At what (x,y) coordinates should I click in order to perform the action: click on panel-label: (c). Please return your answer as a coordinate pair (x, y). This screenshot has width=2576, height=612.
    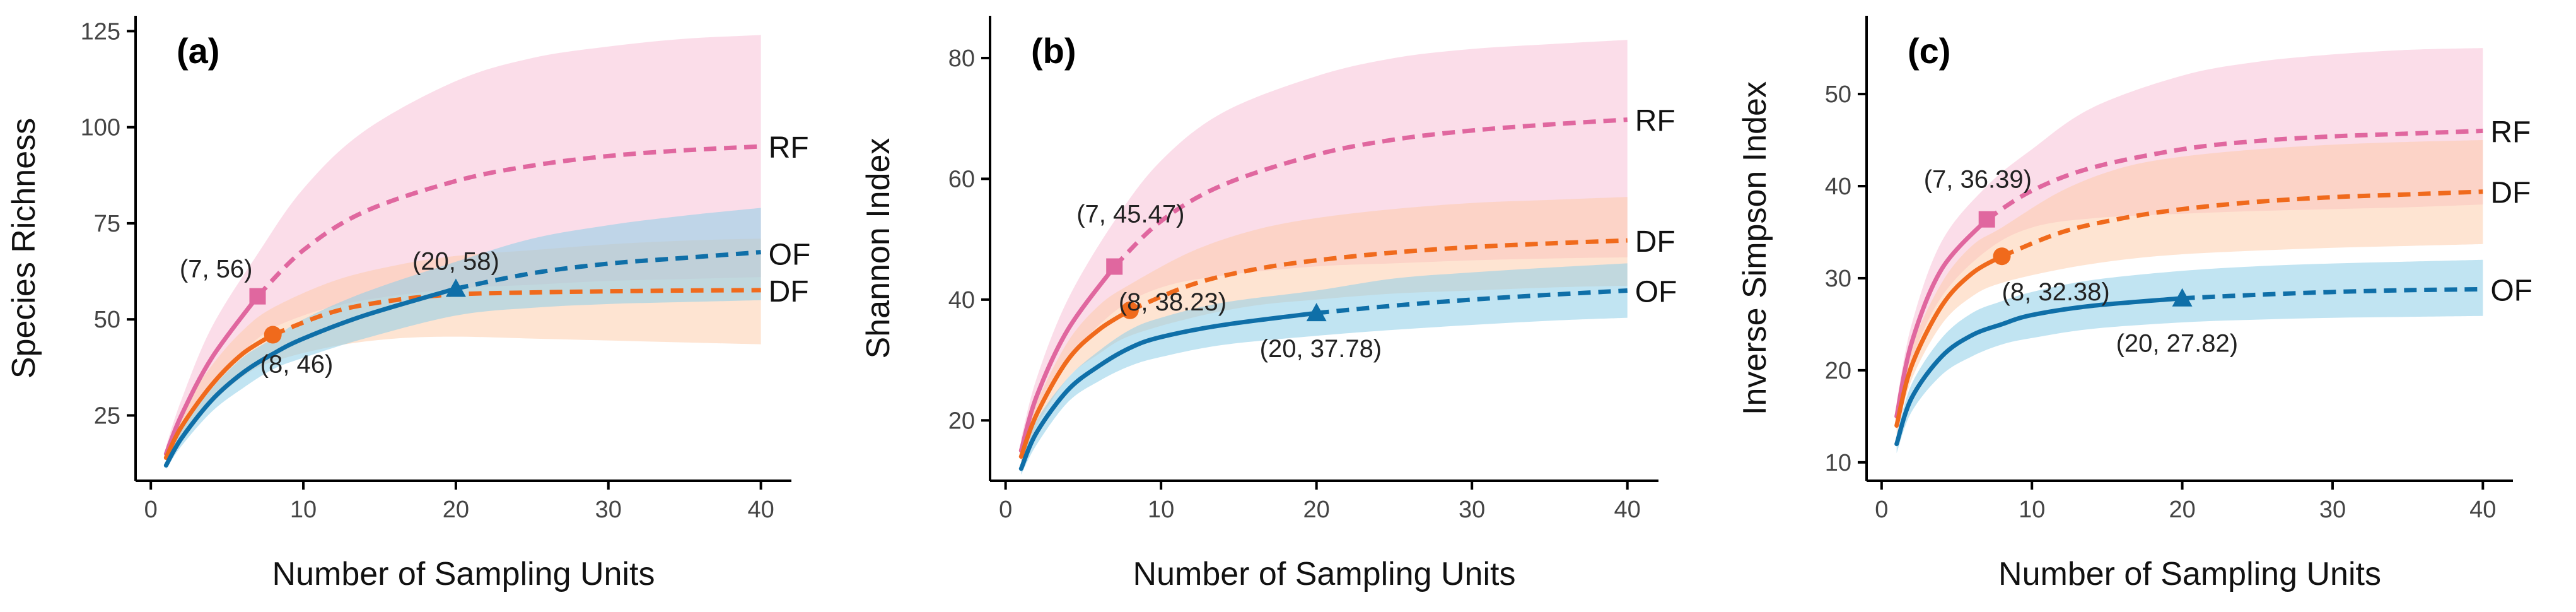
    Looking at the image, I should click on (1929, 51).